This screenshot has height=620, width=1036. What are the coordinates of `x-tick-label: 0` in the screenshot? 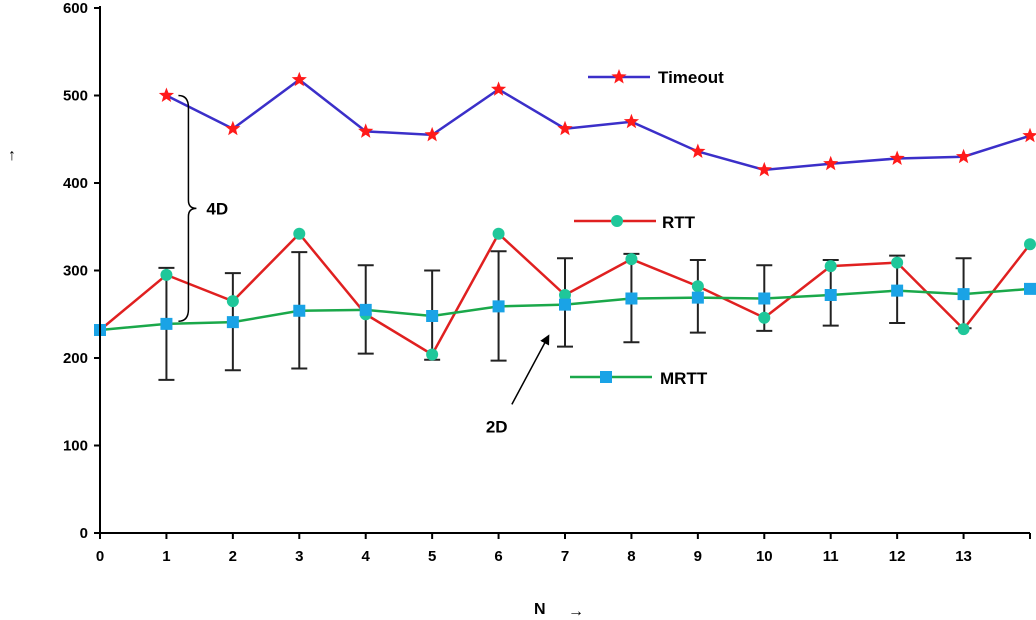 It's located at (100, 556).